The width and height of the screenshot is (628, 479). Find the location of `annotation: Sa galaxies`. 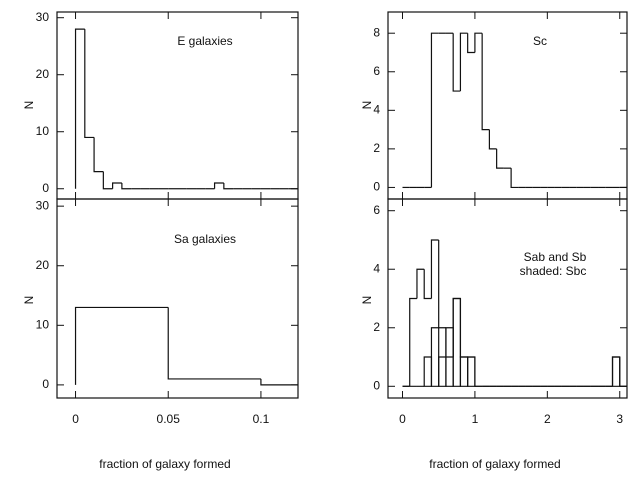

annotation: Sa galaxies is located at coordinates (205, 239).